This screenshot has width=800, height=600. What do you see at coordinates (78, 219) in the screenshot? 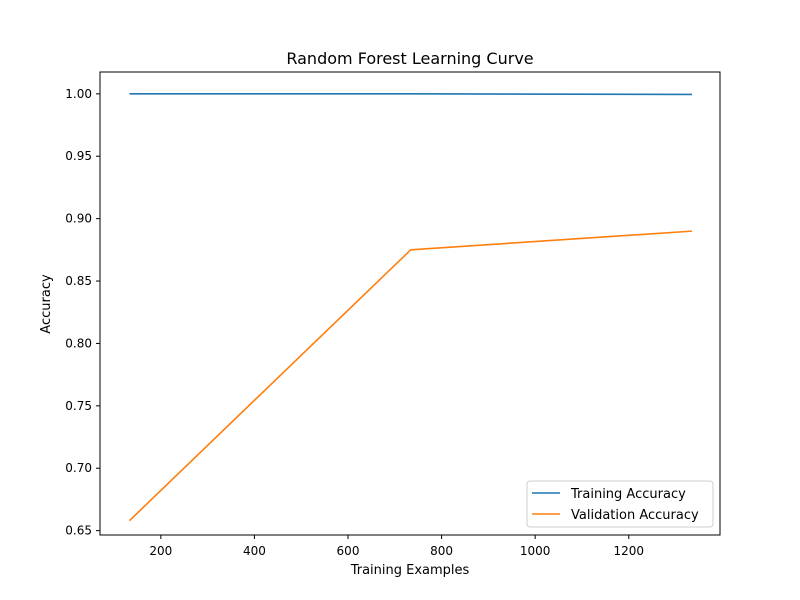
I see `y-tick-label: 0.90` at bounding box center [78, 219].